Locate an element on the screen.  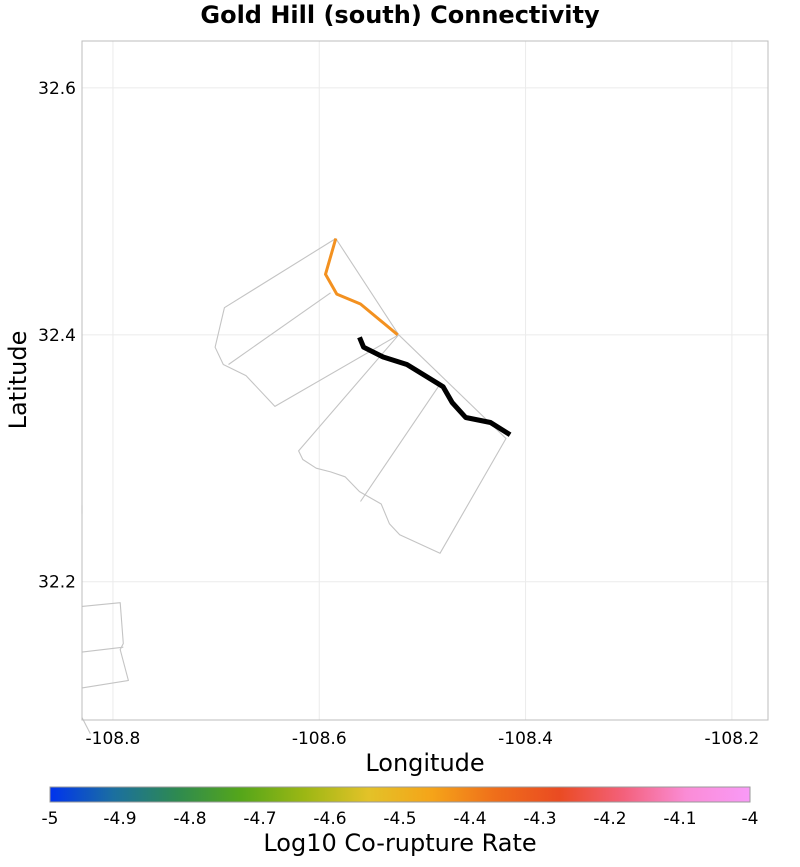
colorbar-tick-label: -4.8 is located at coordinates (189, 819).